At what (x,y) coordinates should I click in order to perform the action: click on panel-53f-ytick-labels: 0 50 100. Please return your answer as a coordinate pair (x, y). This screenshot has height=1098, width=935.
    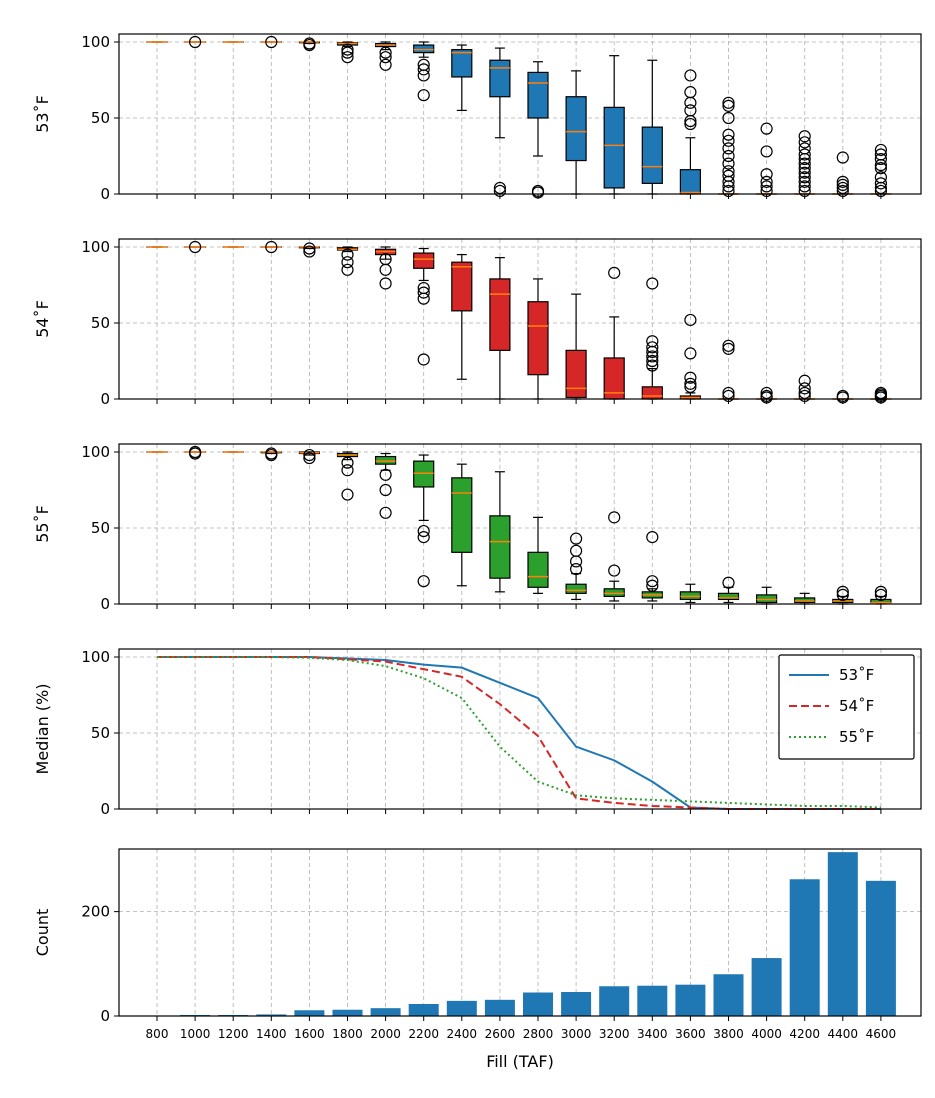
    Looking at the image, I should click on (95, 118).